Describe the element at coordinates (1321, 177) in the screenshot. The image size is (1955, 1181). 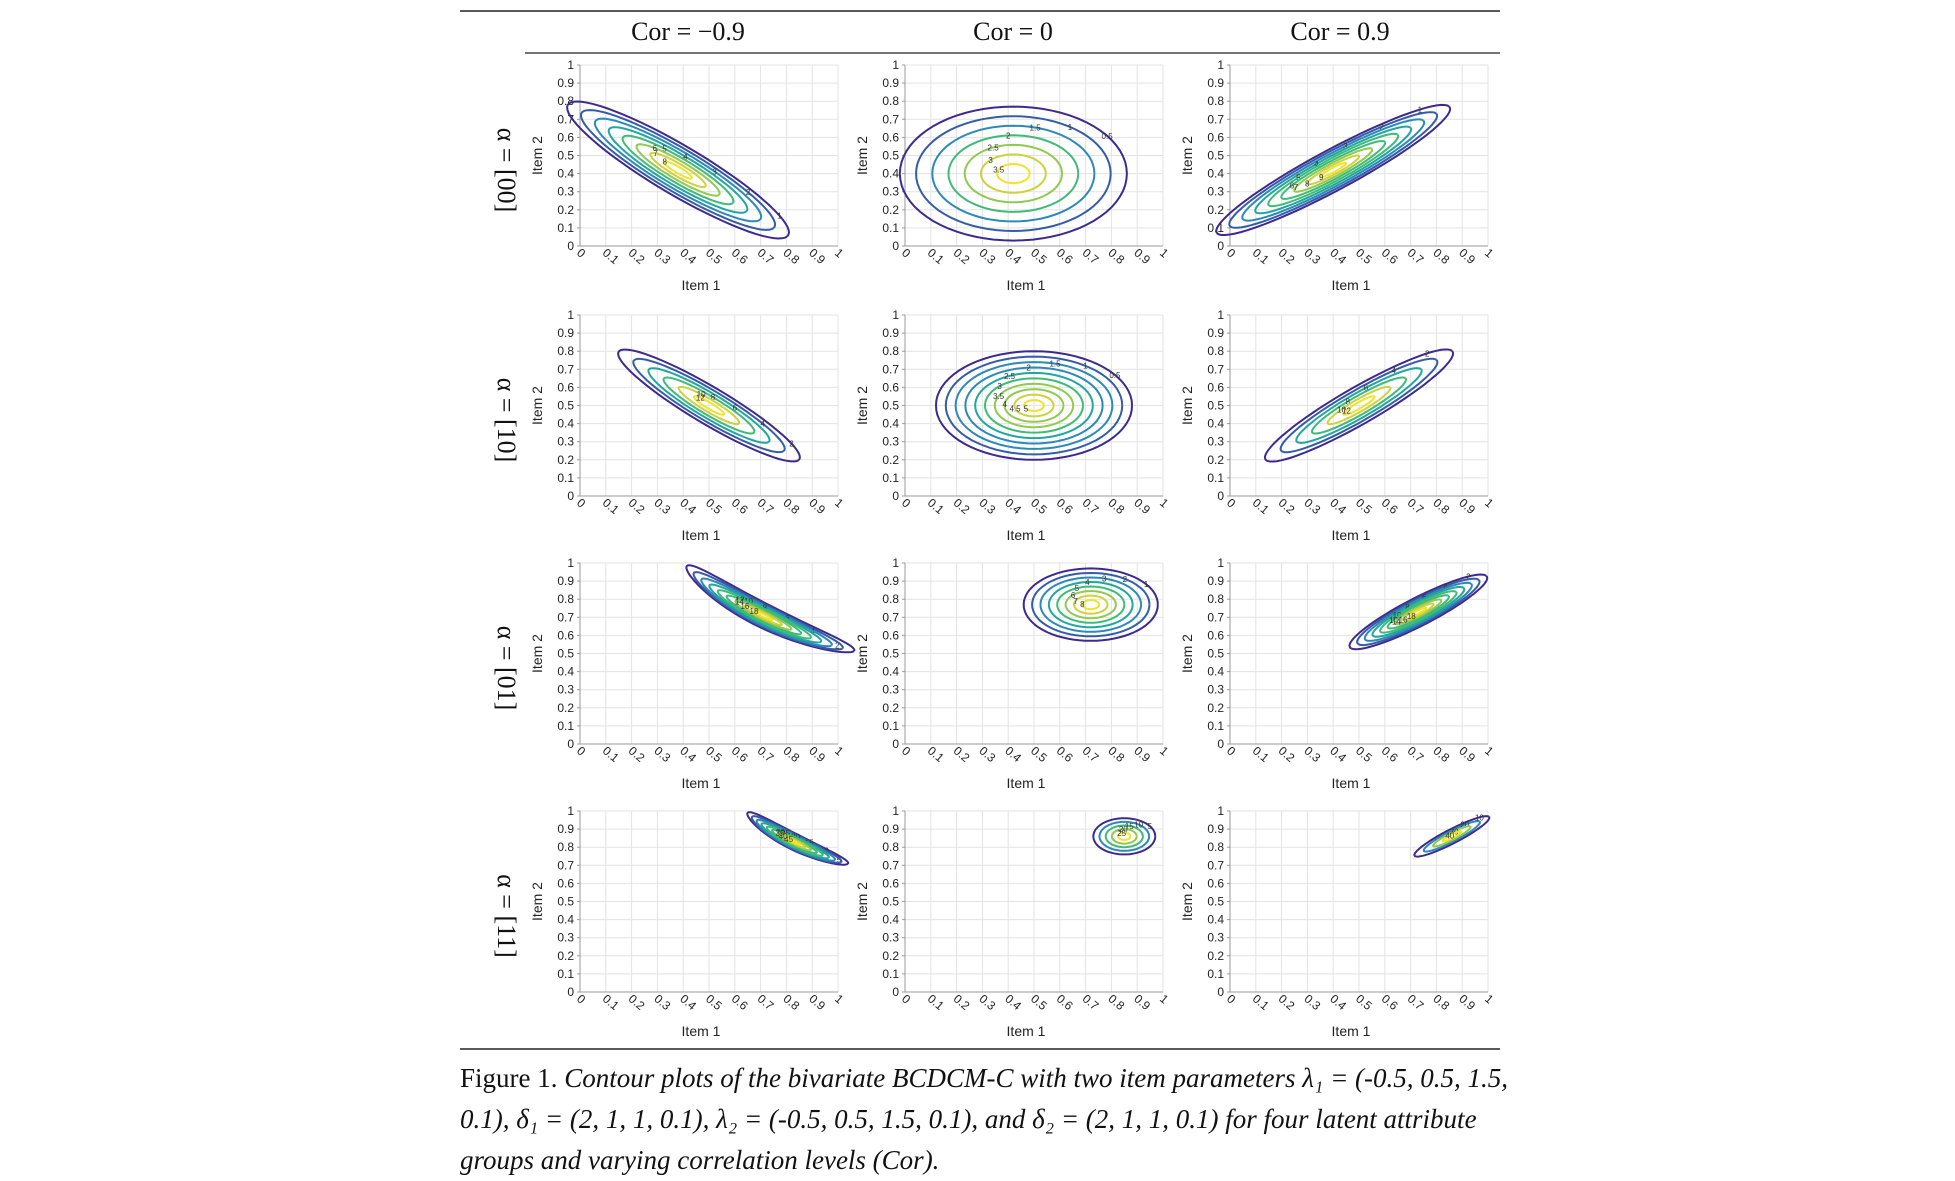
I see `contour-label: 9` at that location.